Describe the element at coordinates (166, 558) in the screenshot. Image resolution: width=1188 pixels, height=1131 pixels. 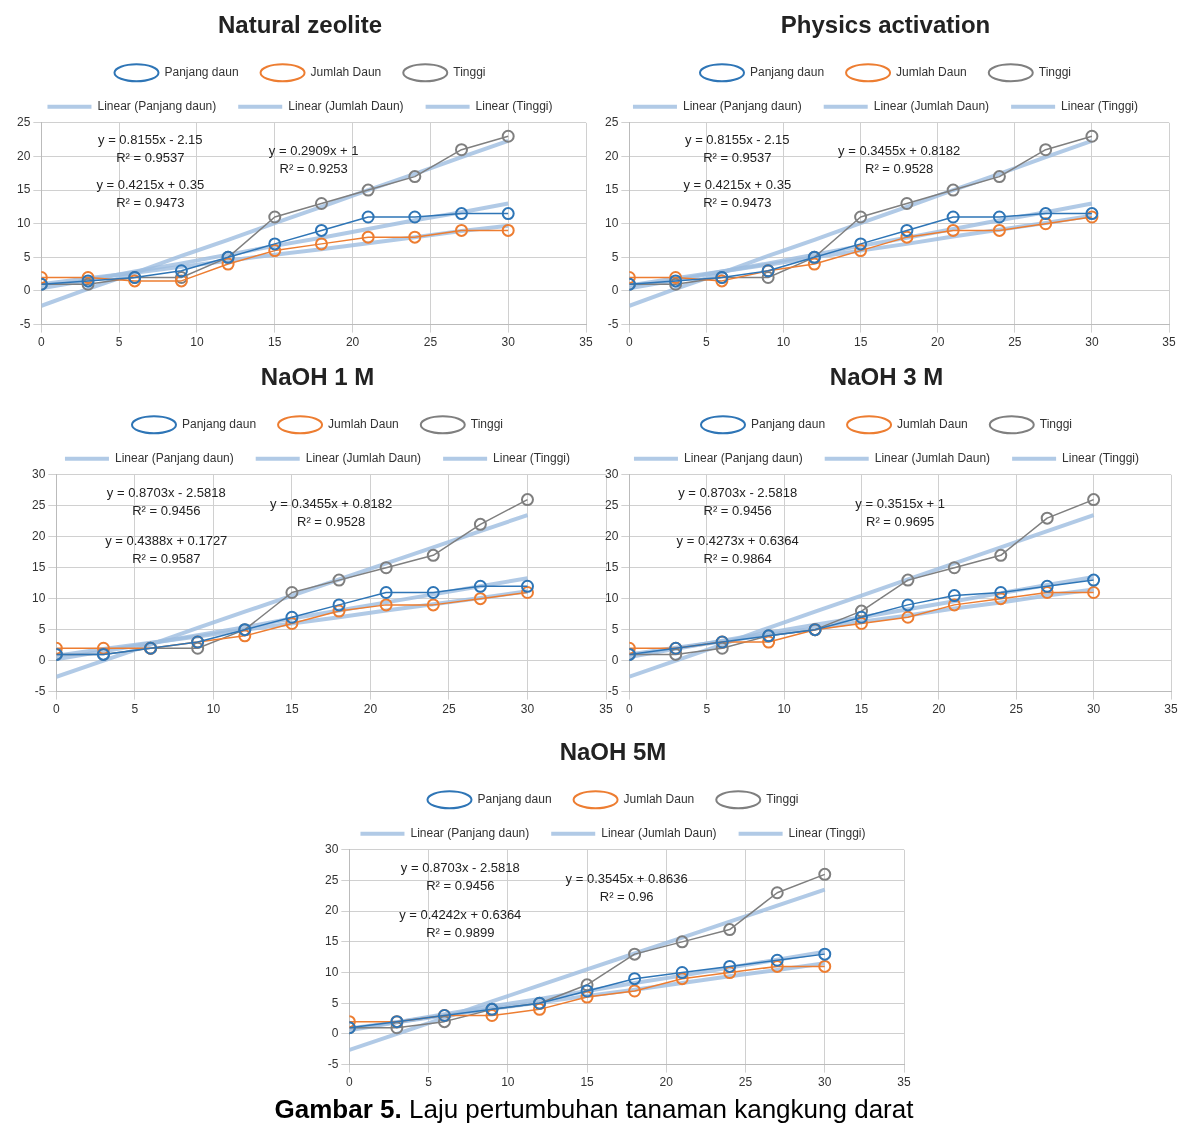
I see `annotation: R² = 0.9587` at that location.